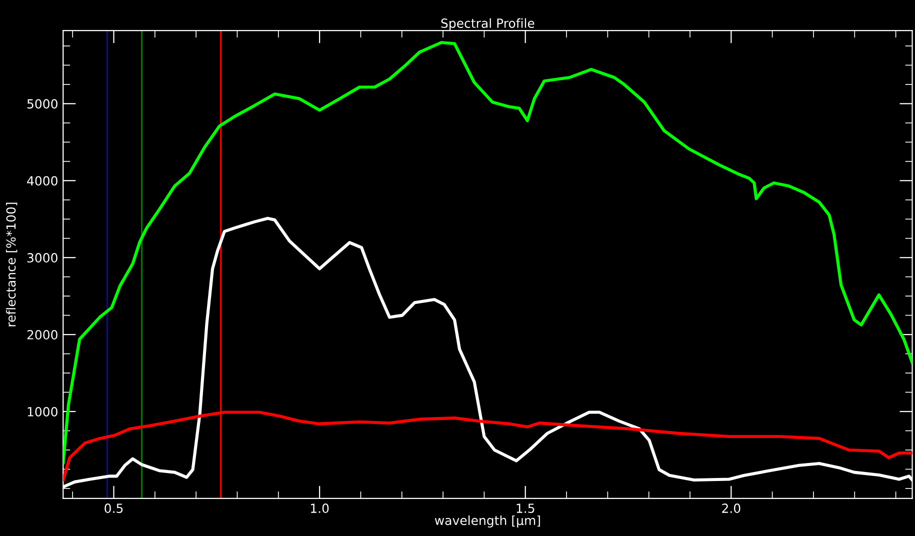  I want to click on x-axis-title: wavelength [µm], so click(487, 521).